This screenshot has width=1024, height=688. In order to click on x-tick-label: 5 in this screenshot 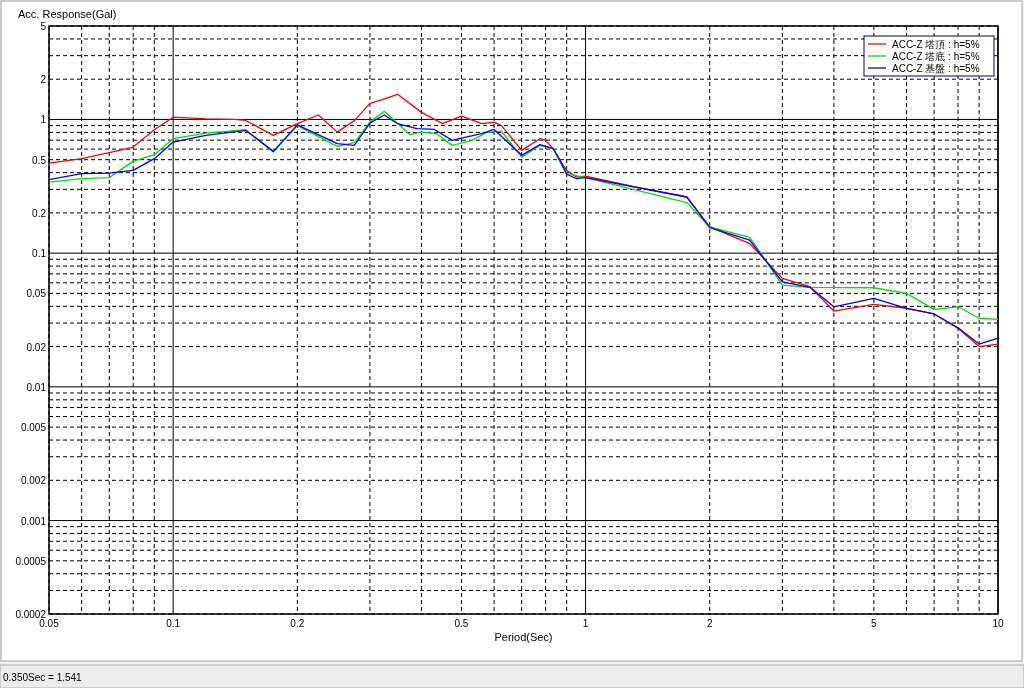, I will do `click(874, 623)`.